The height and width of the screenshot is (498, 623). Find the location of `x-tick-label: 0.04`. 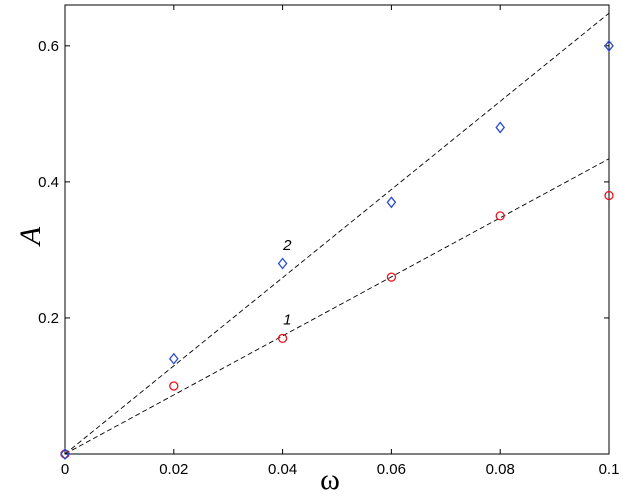

x-tick-label: 0.04 is located at coordinates (282, 469).